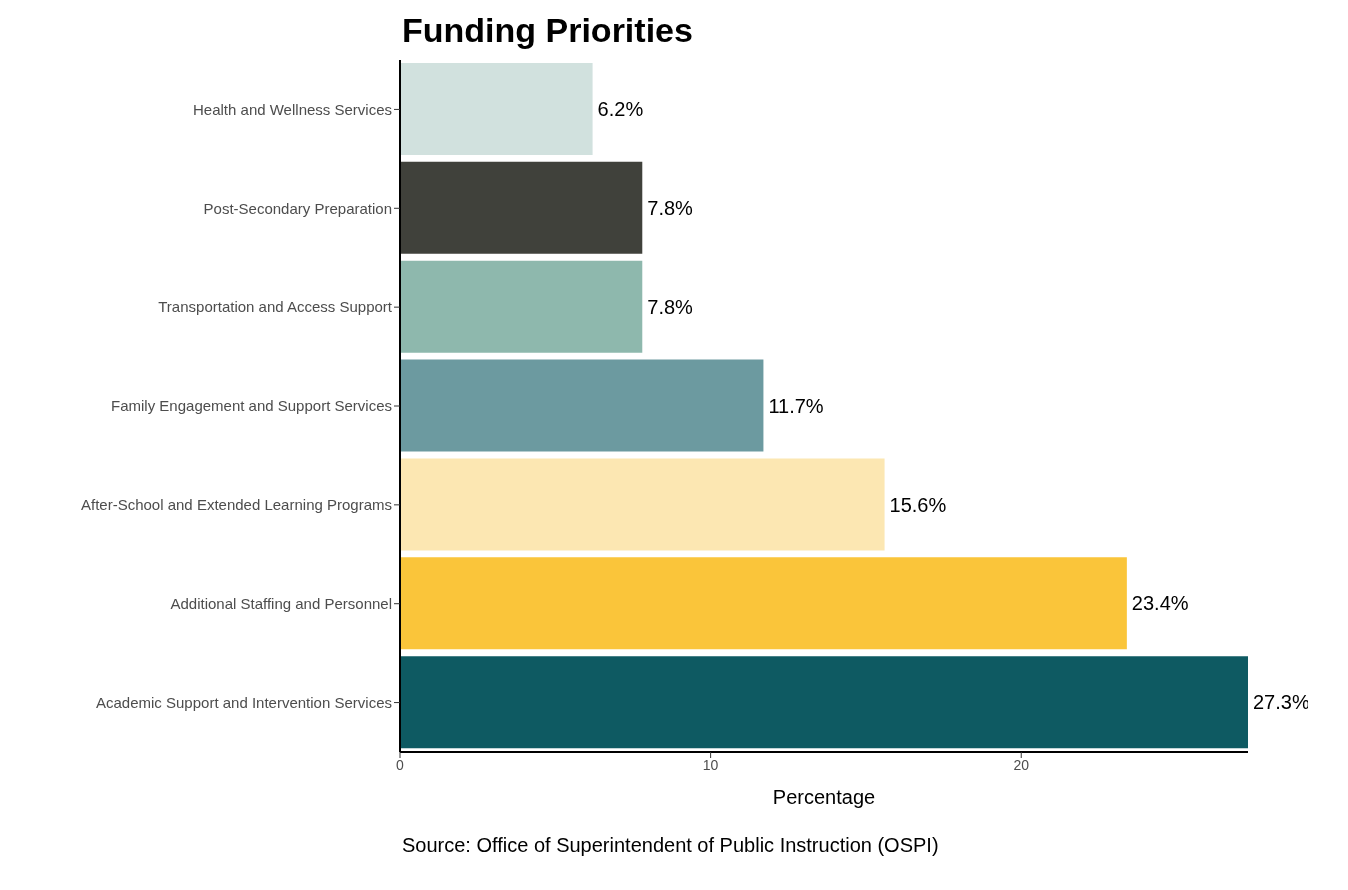 This screenshot has width=1348, height=890. I want to click on x-axis-title: Percentage, so click(824, 797).